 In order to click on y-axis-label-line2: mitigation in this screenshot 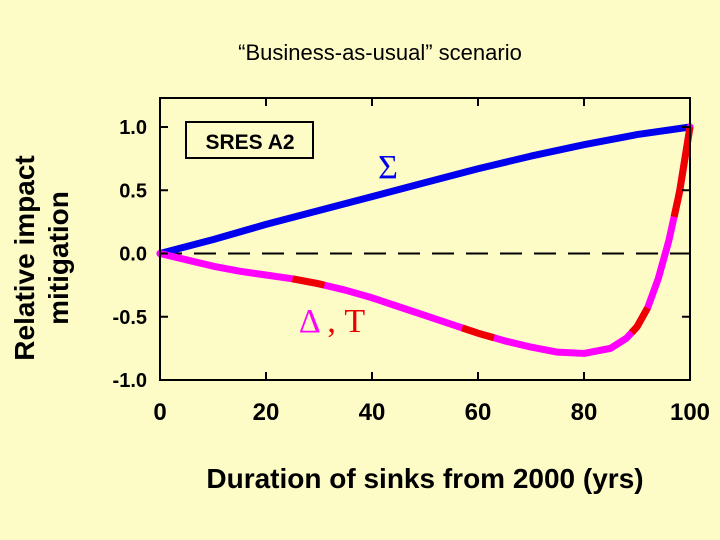, I will do `click(58, 258)`.